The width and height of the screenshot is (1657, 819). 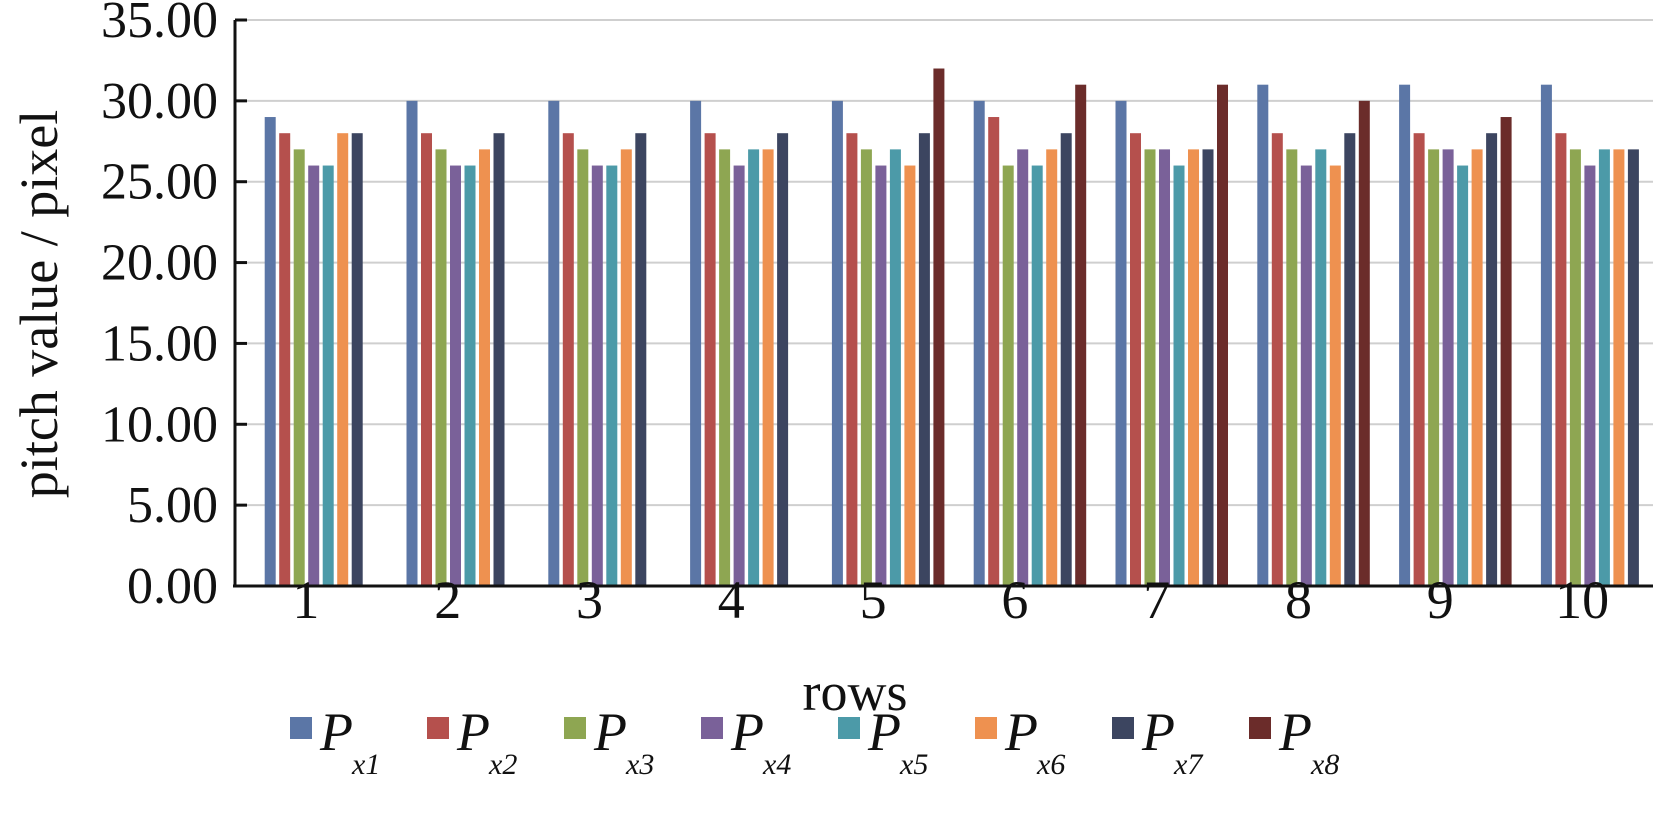 I want to click on y-tick-label: 10.00, so click(x=159, y=424).